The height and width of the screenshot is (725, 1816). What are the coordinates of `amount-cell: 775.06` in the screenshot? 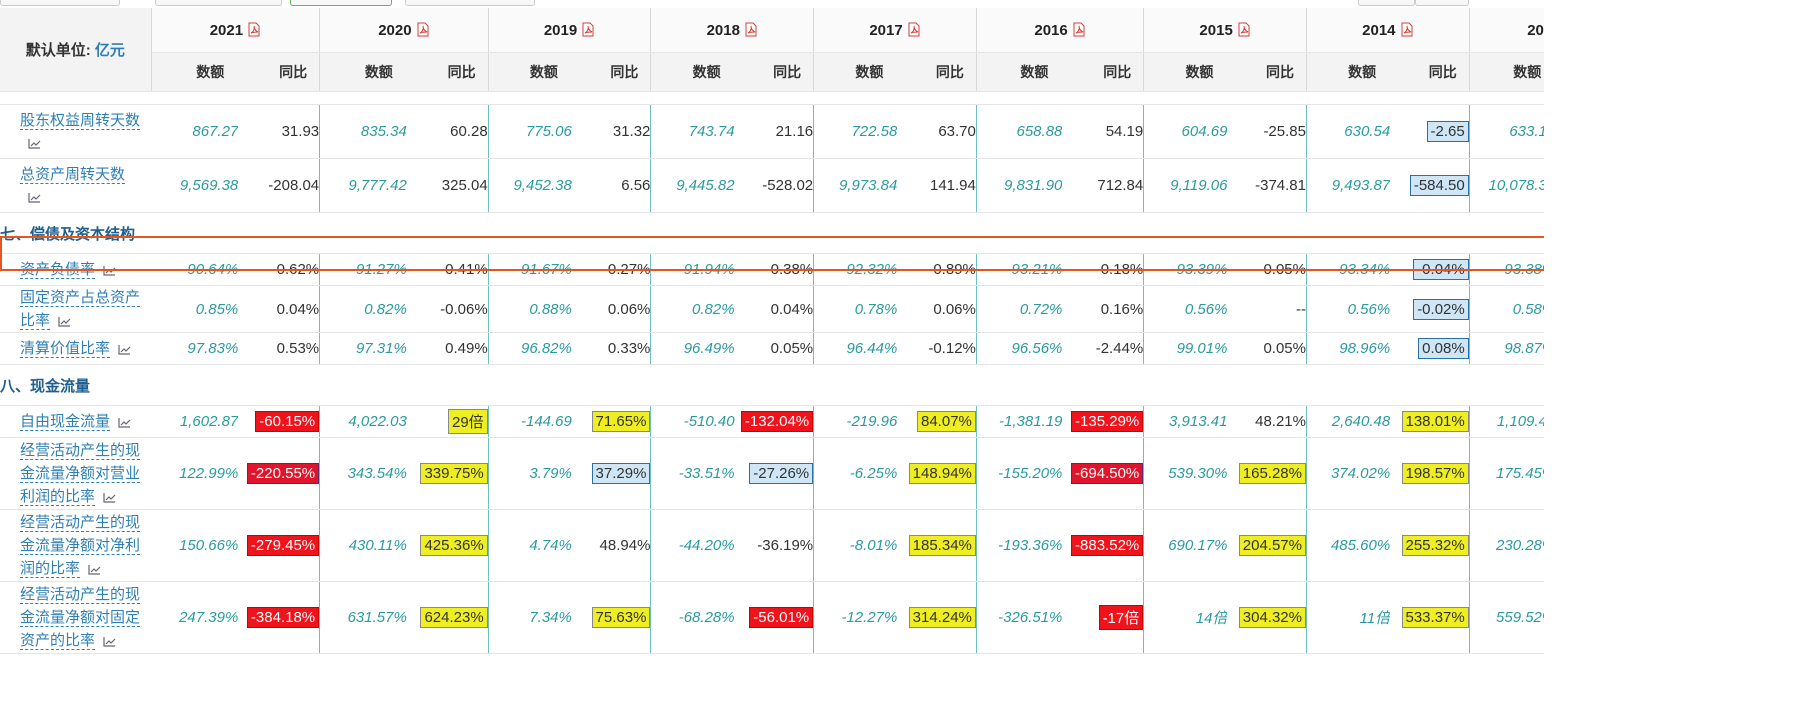 It's located at (530, 131).